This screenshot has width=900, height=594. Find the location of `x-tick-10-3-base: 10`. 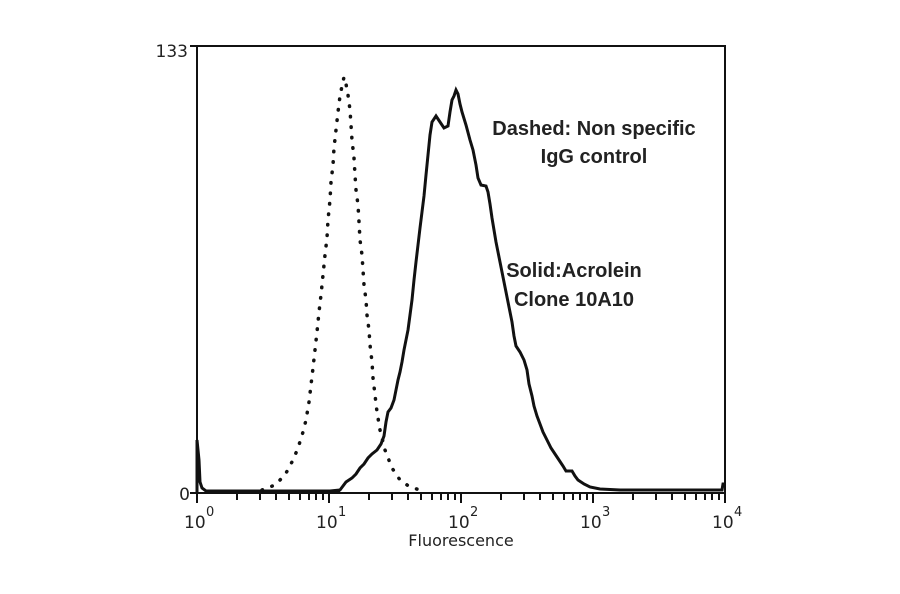

x-tick-10-3-base: 10 is located at coordinates (591, 523).